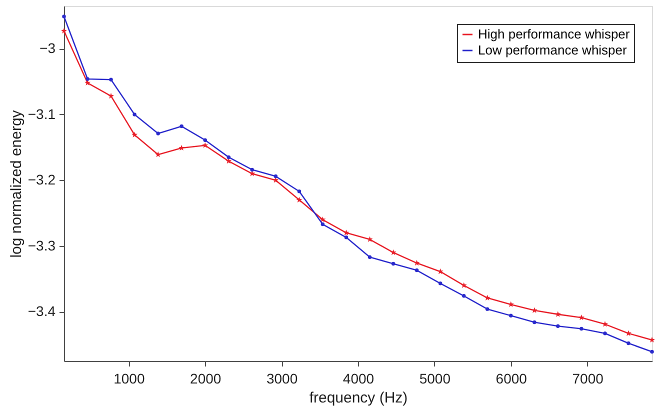  Describe the element at coordinates (358, 398) in the screenshot. I see `x-axis-title: frequency (Hz)` at that location.